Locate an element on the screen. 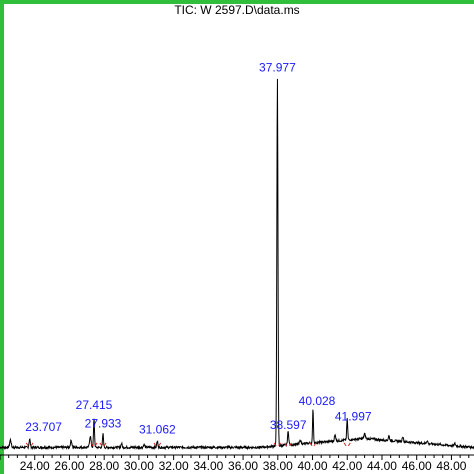 Image resolution: width=474 pixels, height=474 pixels. chart-title: TIC: W 2597.D\data.ms is located at coordinates (236, 10).